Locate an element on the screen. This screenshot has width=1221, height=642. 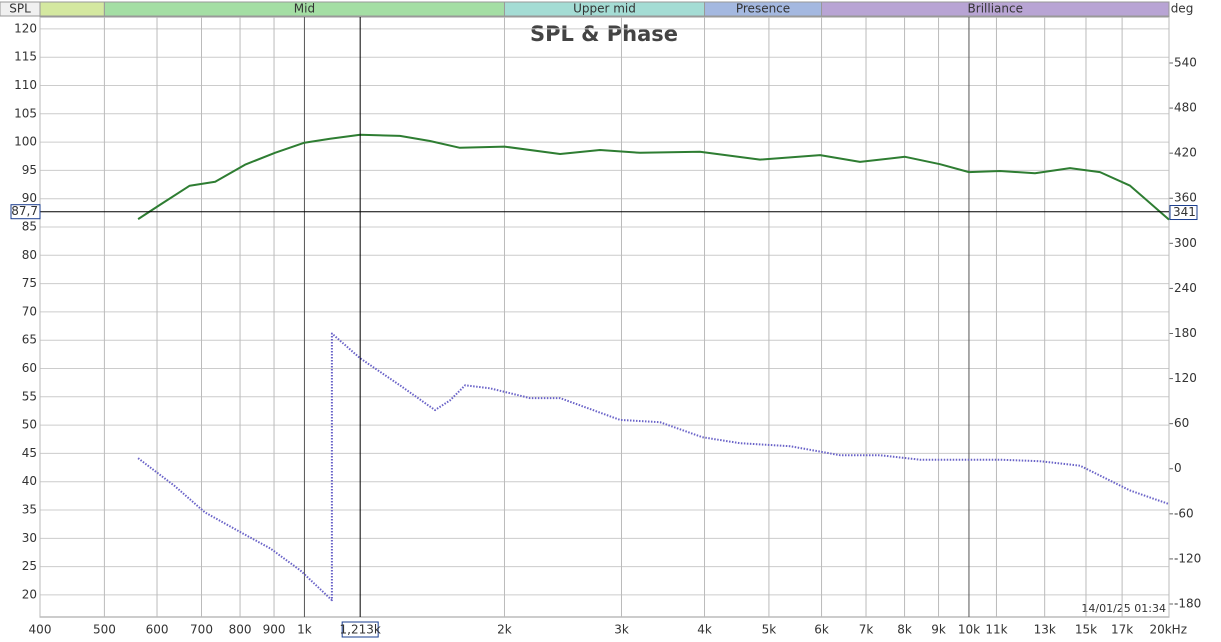
cursor-y-label: 87,7 is located at coordinates (24, 211).